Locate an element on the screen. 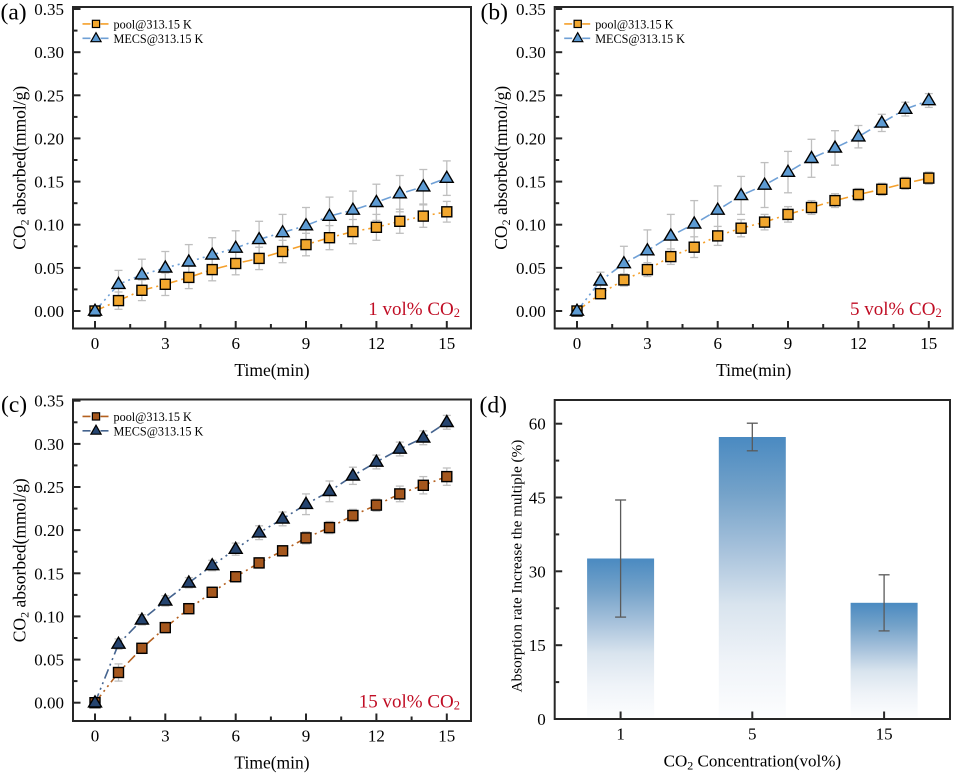 This screenshot has height=774, width=955. svg-text: (d) is located at coordinates (493, 406).